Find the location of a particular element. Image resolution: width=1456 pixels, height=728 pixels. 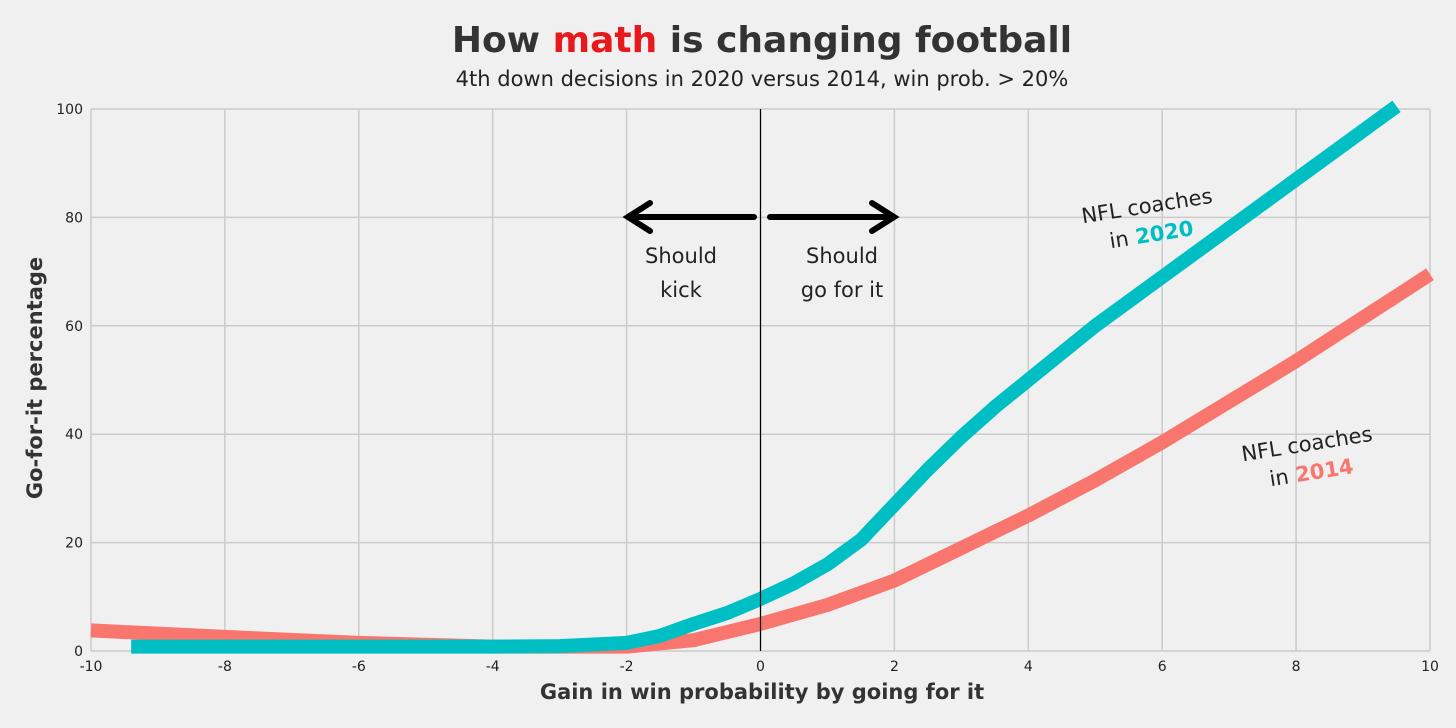

chart-title: How math is changing football is located at coordinates (762, 40).